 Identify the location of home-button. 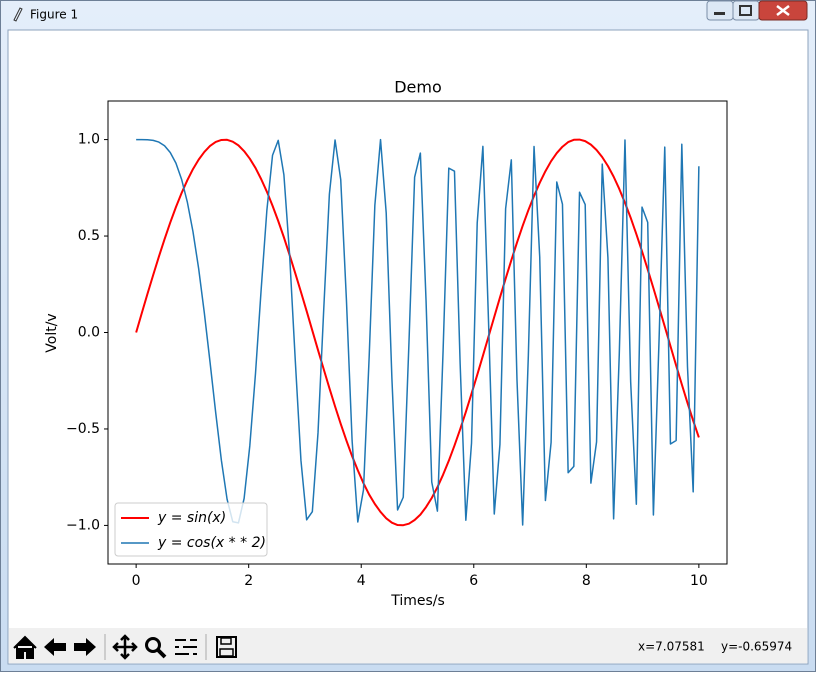
(25, 647).